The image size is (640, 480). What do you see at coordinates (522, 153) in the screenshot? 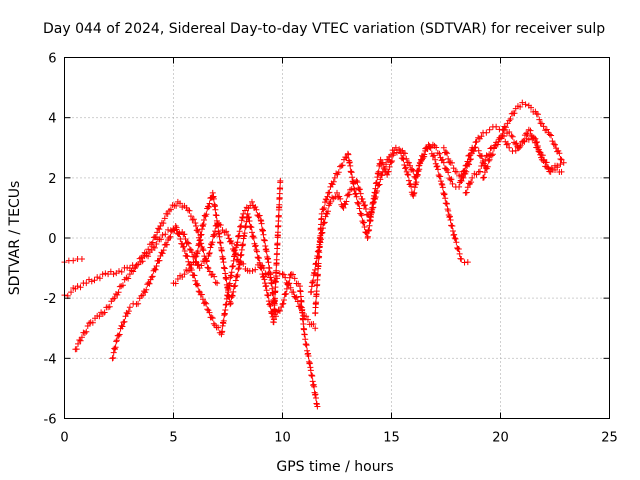
I see `series-sat-j` at bounding box center [522, 153].